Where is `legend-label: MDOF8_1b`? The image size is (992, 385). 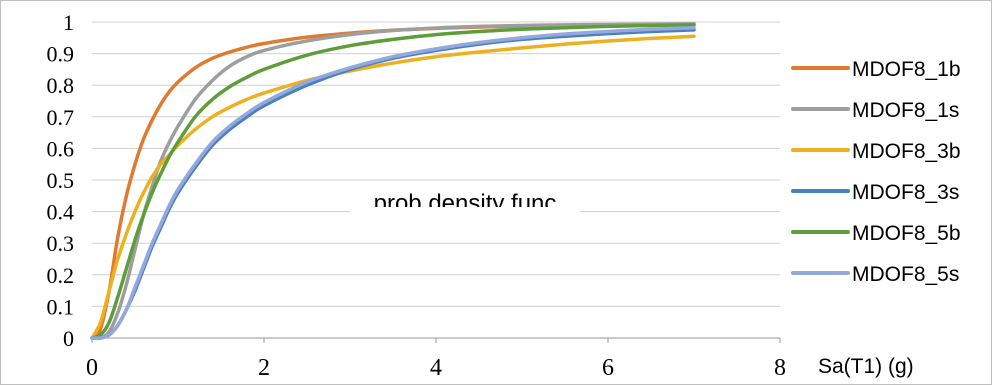
legend-label: MDOF8_1b is located at coordinates (906, 69).